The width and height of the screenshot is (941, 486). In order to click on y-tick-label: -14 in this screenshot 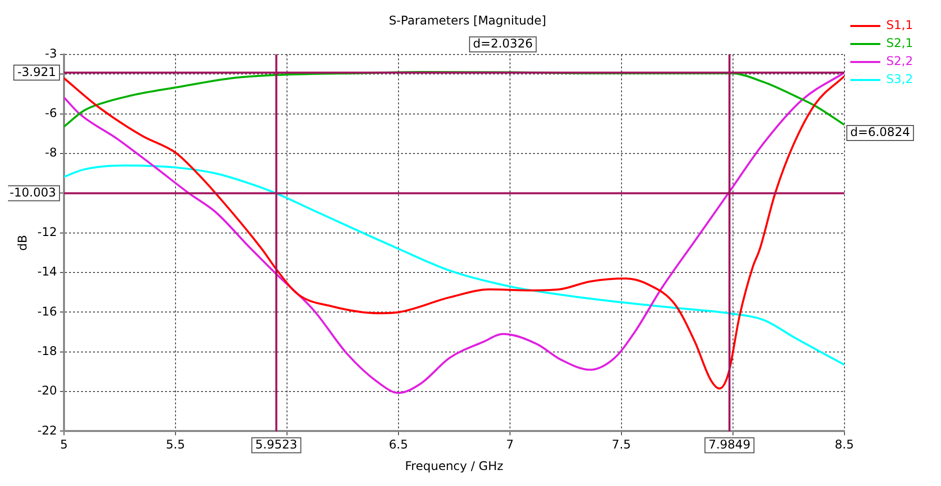, I will do `click(47, 271)`.